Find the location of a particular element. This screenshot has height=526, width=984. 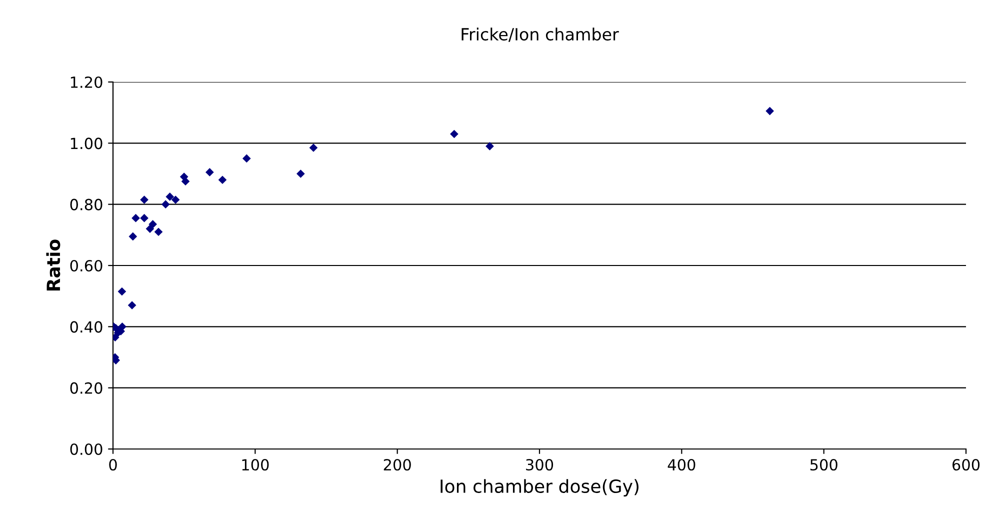

x-tick-label: 0 is located at coordinates (113, 464).